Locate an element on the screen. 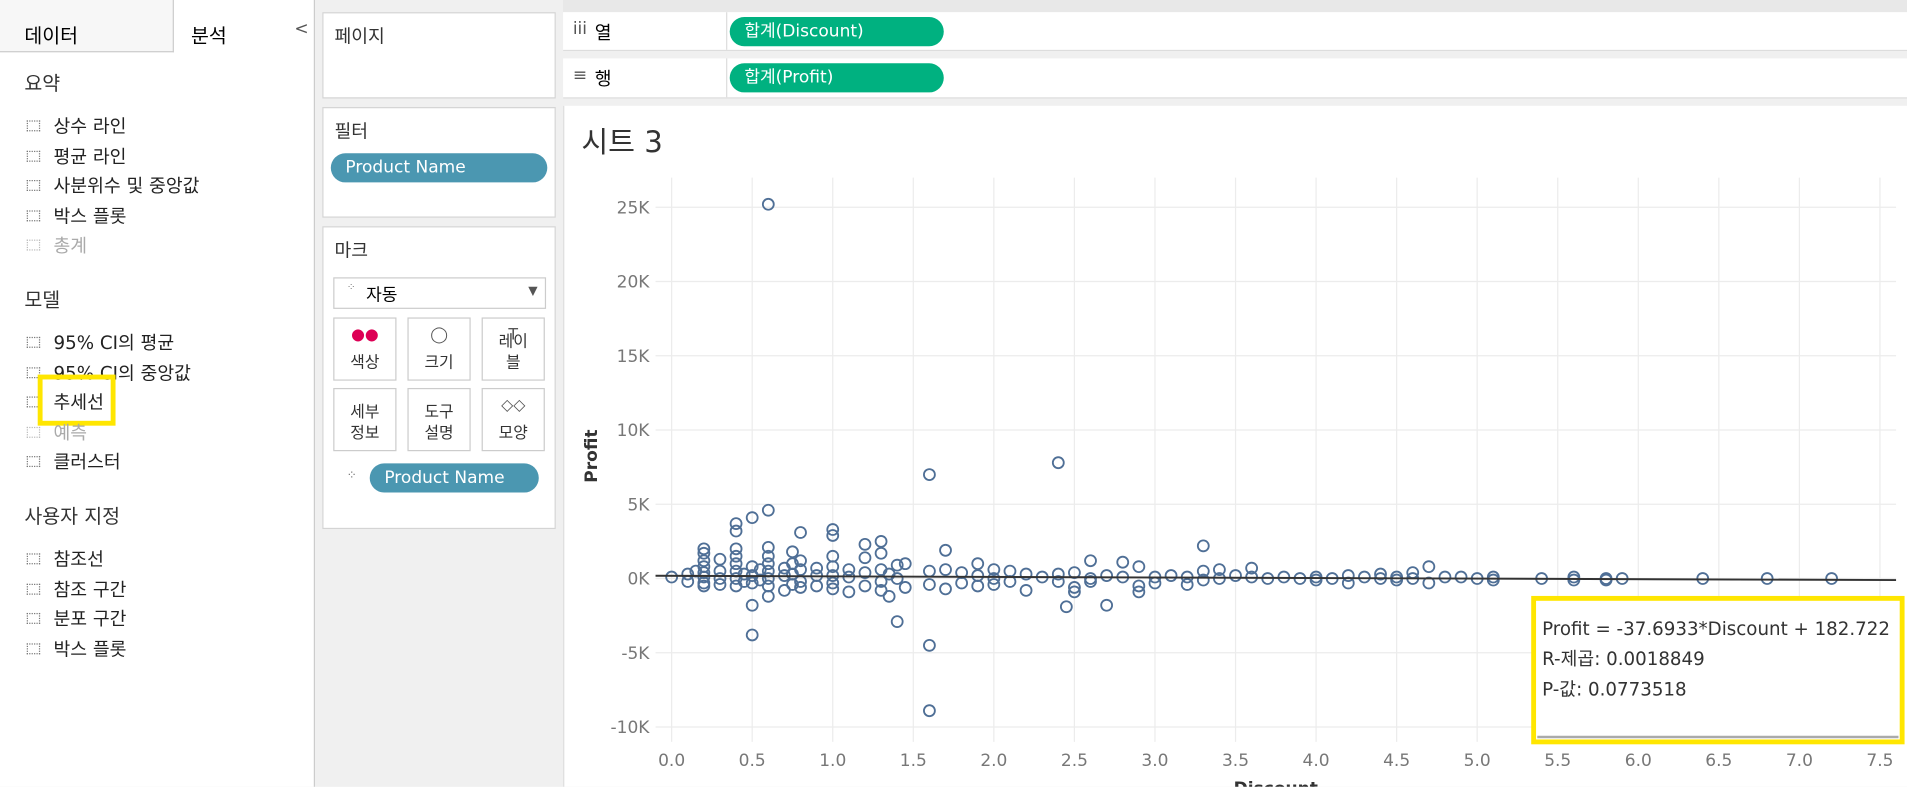 This screenshot has height=787, width=1907. shelf-label: 열 is located at coordinates (603, 32).